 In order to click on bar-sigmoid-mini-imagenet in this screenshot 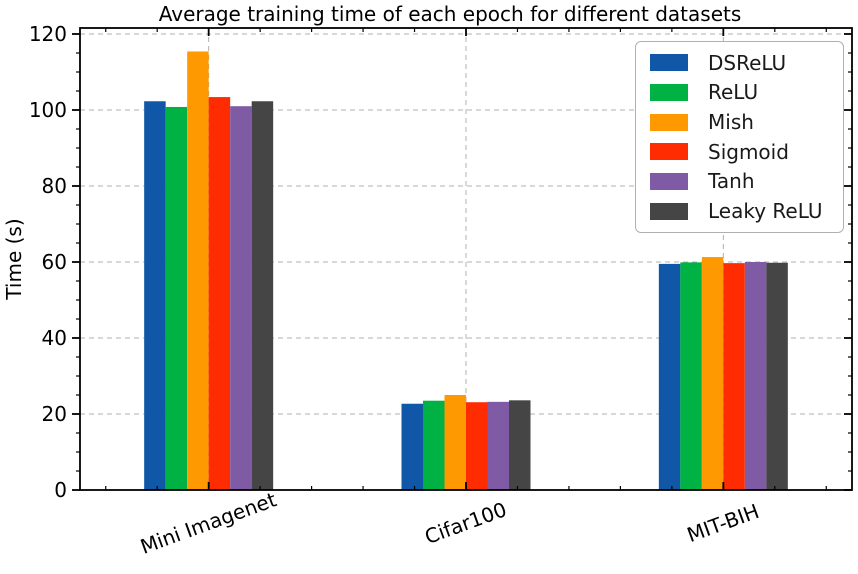, I will do `click(219, 293)`.